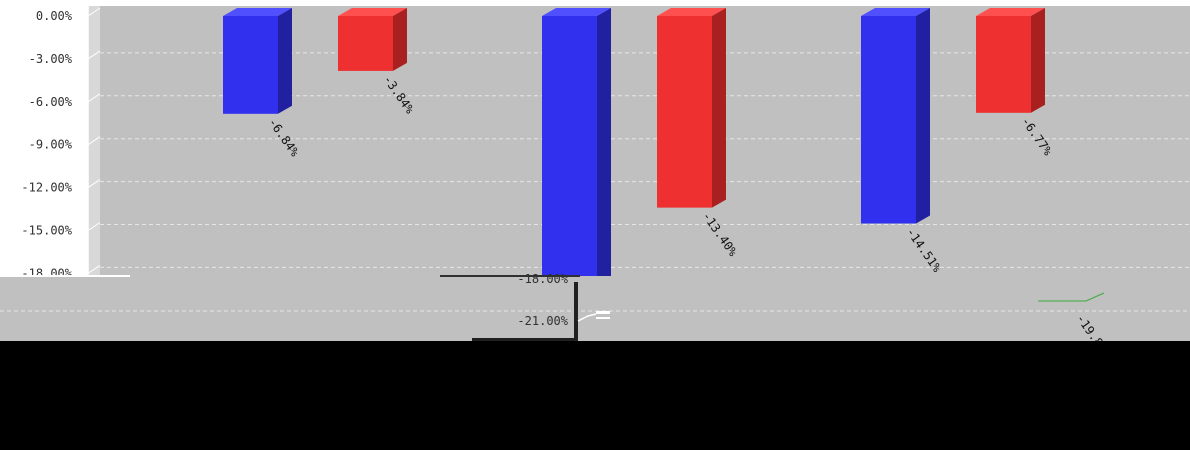 The width and height of the screenshot is (1190, 450). I want to click on glitch-line-left, so click(65, 276).